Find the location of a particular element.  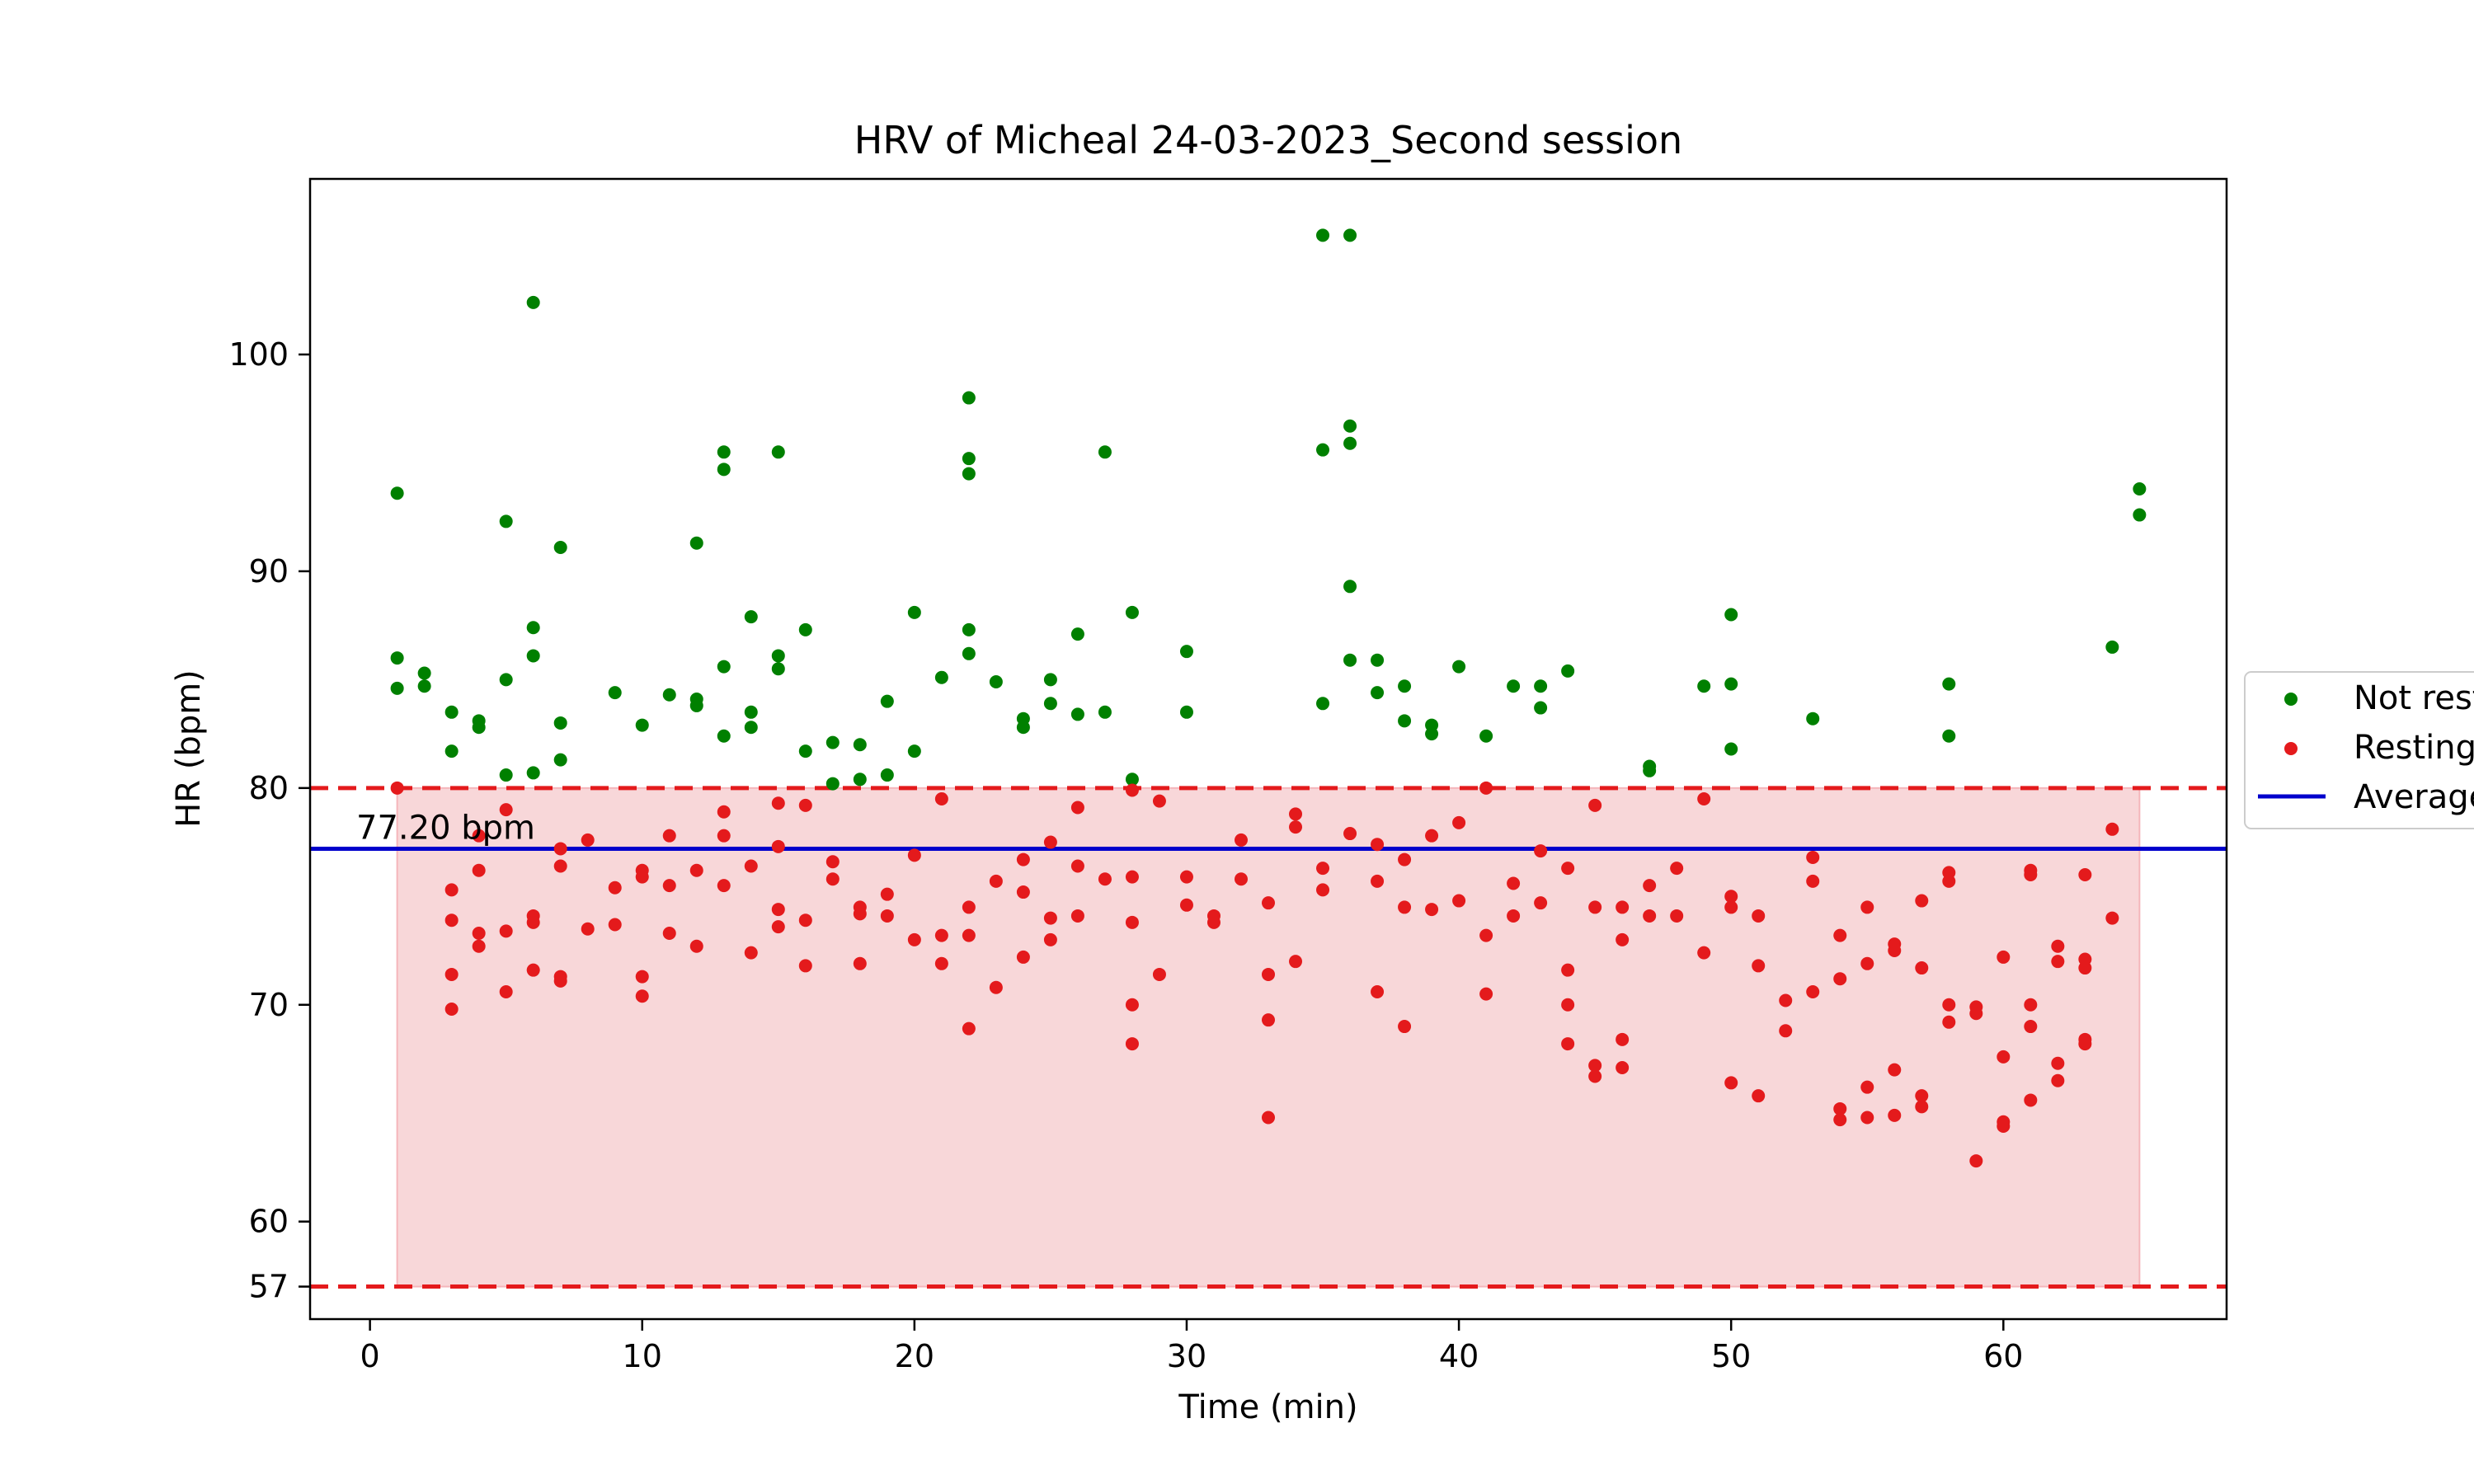

legend-label-not-resting: Not resting is located at coordinates (2414, 698).